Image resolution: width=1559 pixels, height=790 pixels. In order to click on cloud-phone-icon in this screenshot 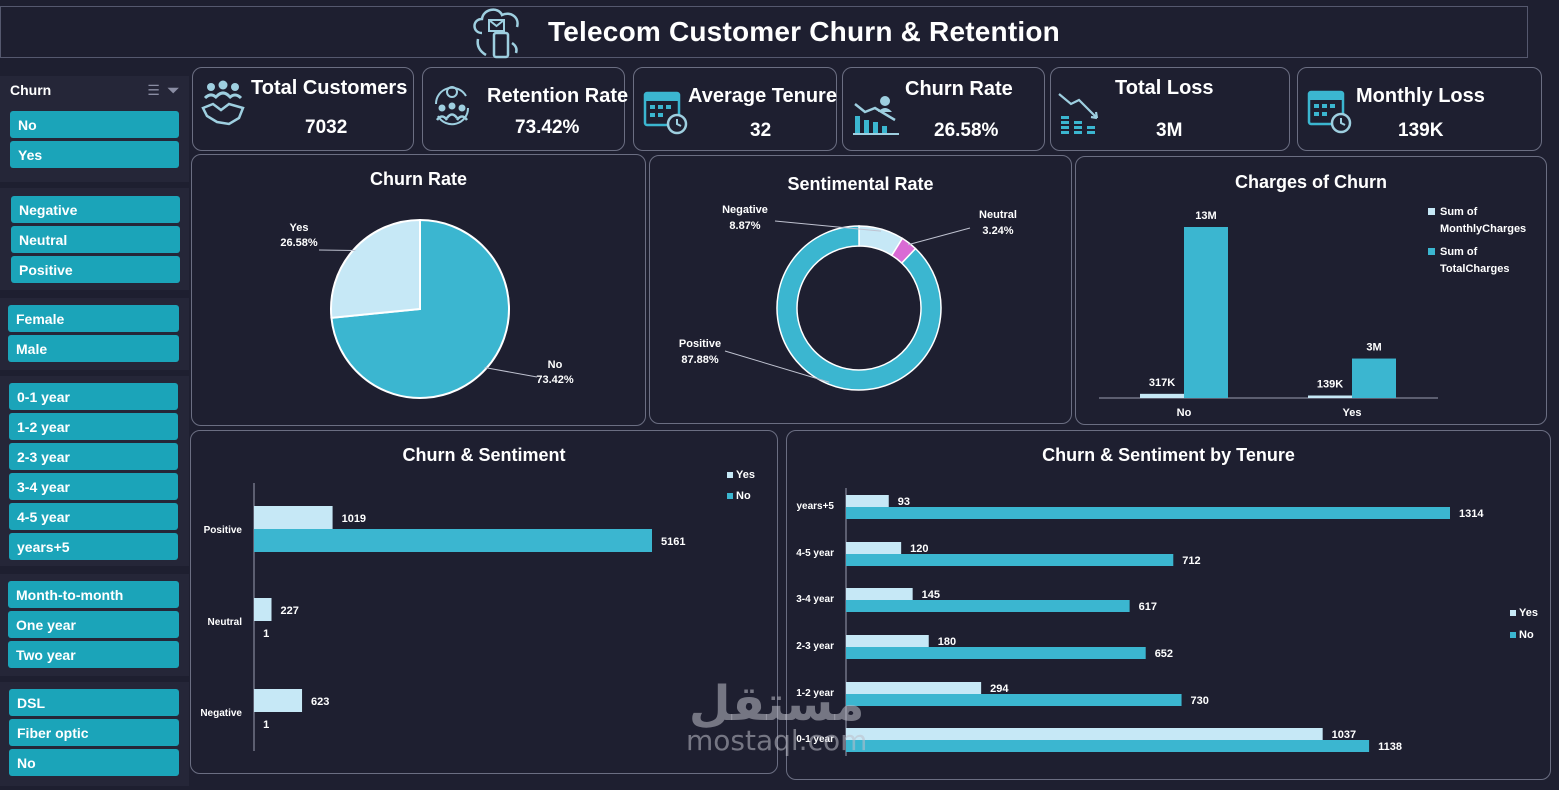, I will do `click(496, 33)`.